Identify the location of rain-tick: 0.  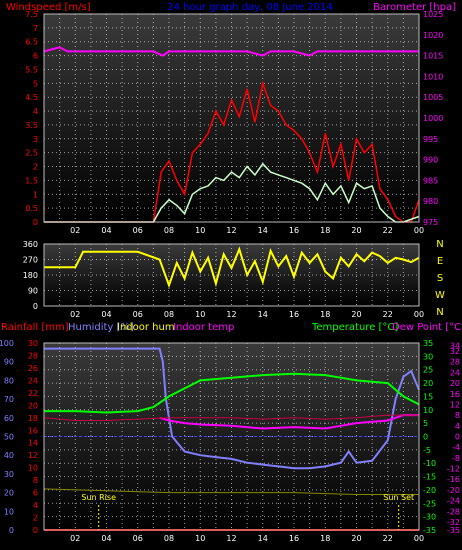
(35, 530).